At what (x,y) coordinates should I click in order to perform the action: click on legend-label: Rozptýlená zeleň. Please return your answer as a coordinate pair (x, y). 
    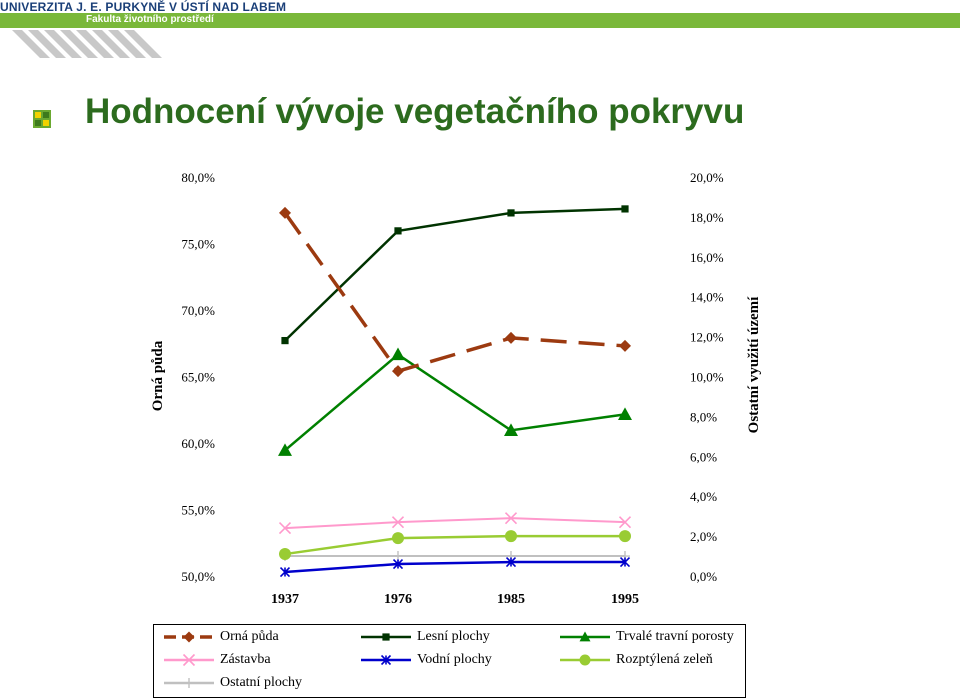
    Looking at the image, I should click on (664, 659).